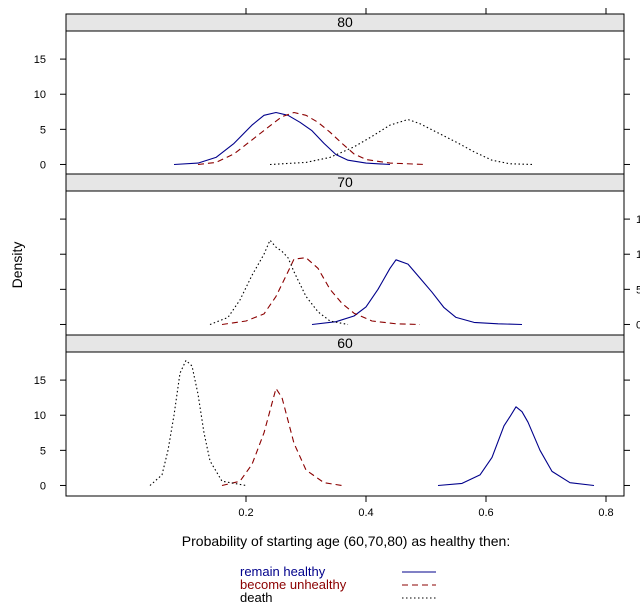 The height and width of the screenshot is (612, 640). What do you see at coordinates (293, 584) in the screenshot?
I see `legend-label: become unhealthy` at bounding box center [293, 584].